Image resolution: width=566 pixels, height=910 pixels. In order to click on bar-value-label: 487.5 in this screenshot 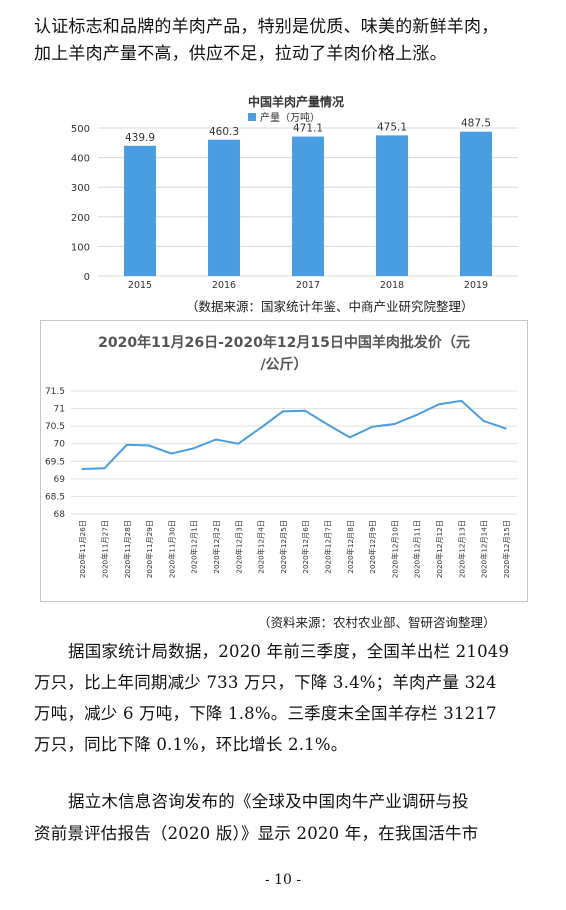, I will do `click(476, 124)`.